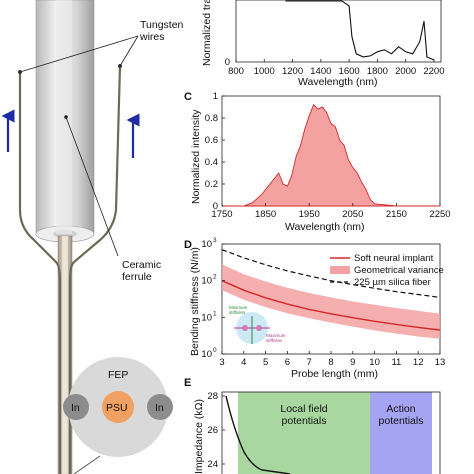 The width and height of the screenshot is (474, 474). I want to click on in-left-label: In, so click(75, 408).